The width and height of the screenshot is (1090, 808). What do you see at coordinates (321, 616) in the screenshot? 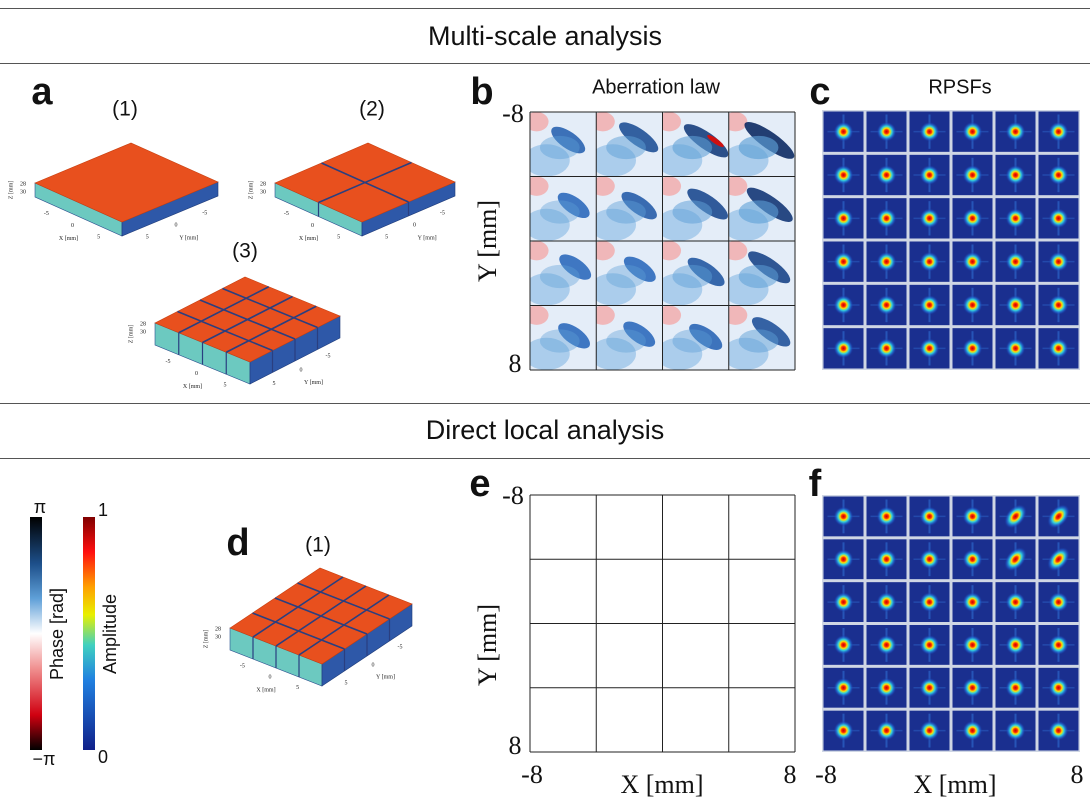
I see `segment-edge` at bounding box center [321, 616].